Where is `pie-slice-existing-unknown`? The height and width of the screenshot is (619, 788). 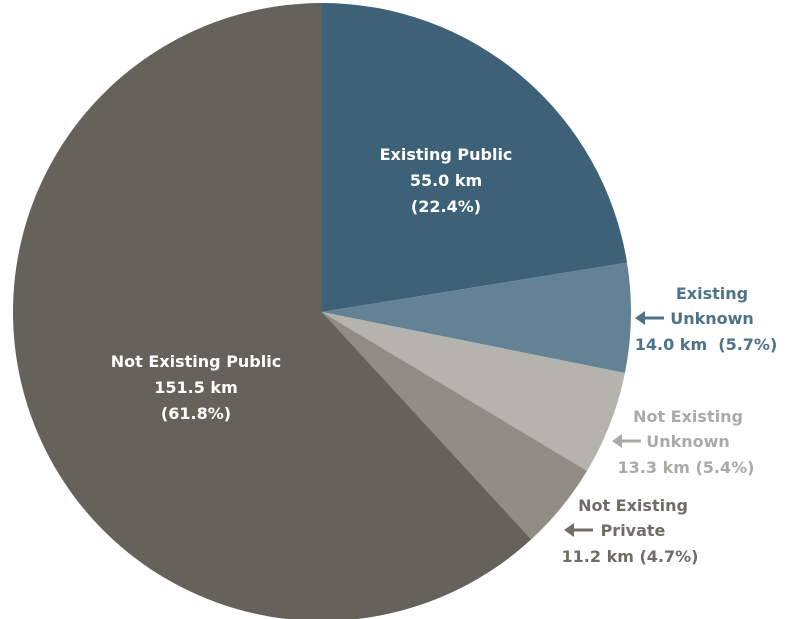
pie-slice-existing-unknown is located at coordinates (477, 318).